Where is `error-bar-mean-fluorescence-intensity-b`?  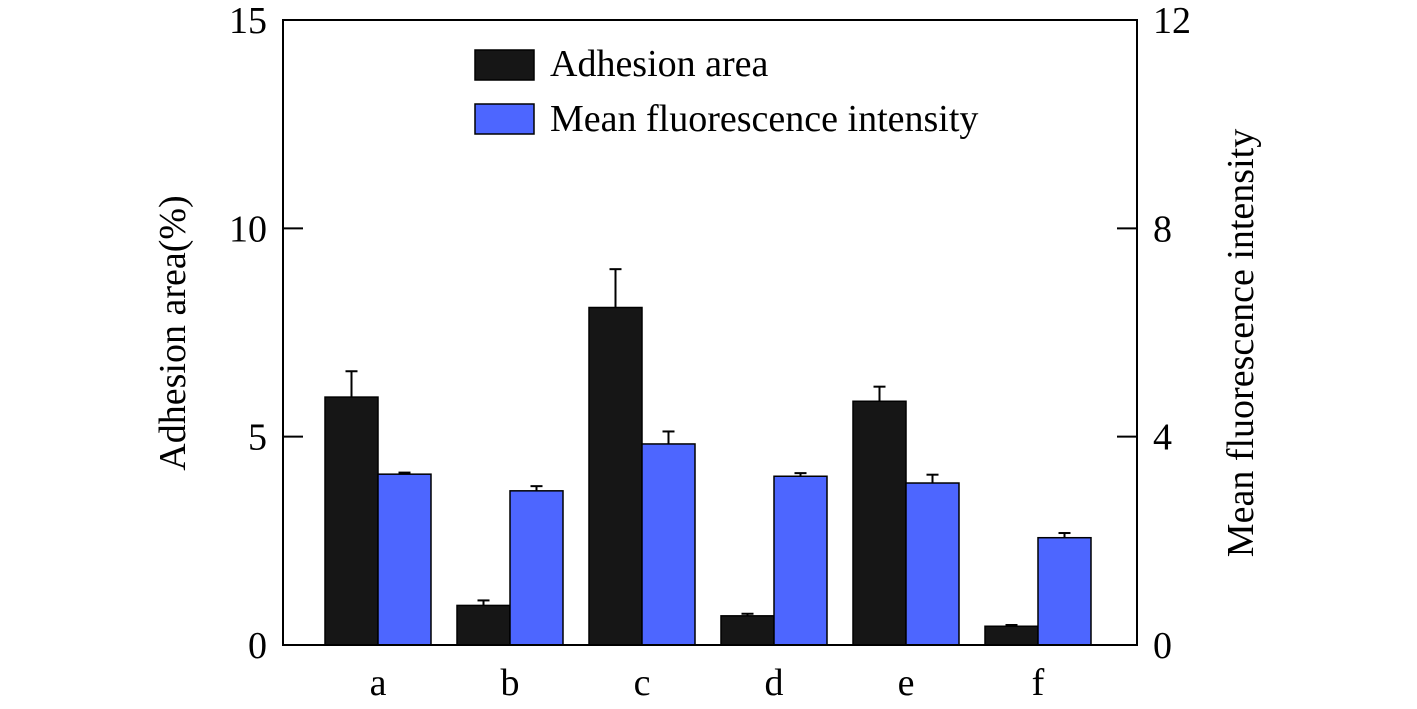
error-bar-mean-fluorescence-intensity-b is located at coordinates (536, 488).